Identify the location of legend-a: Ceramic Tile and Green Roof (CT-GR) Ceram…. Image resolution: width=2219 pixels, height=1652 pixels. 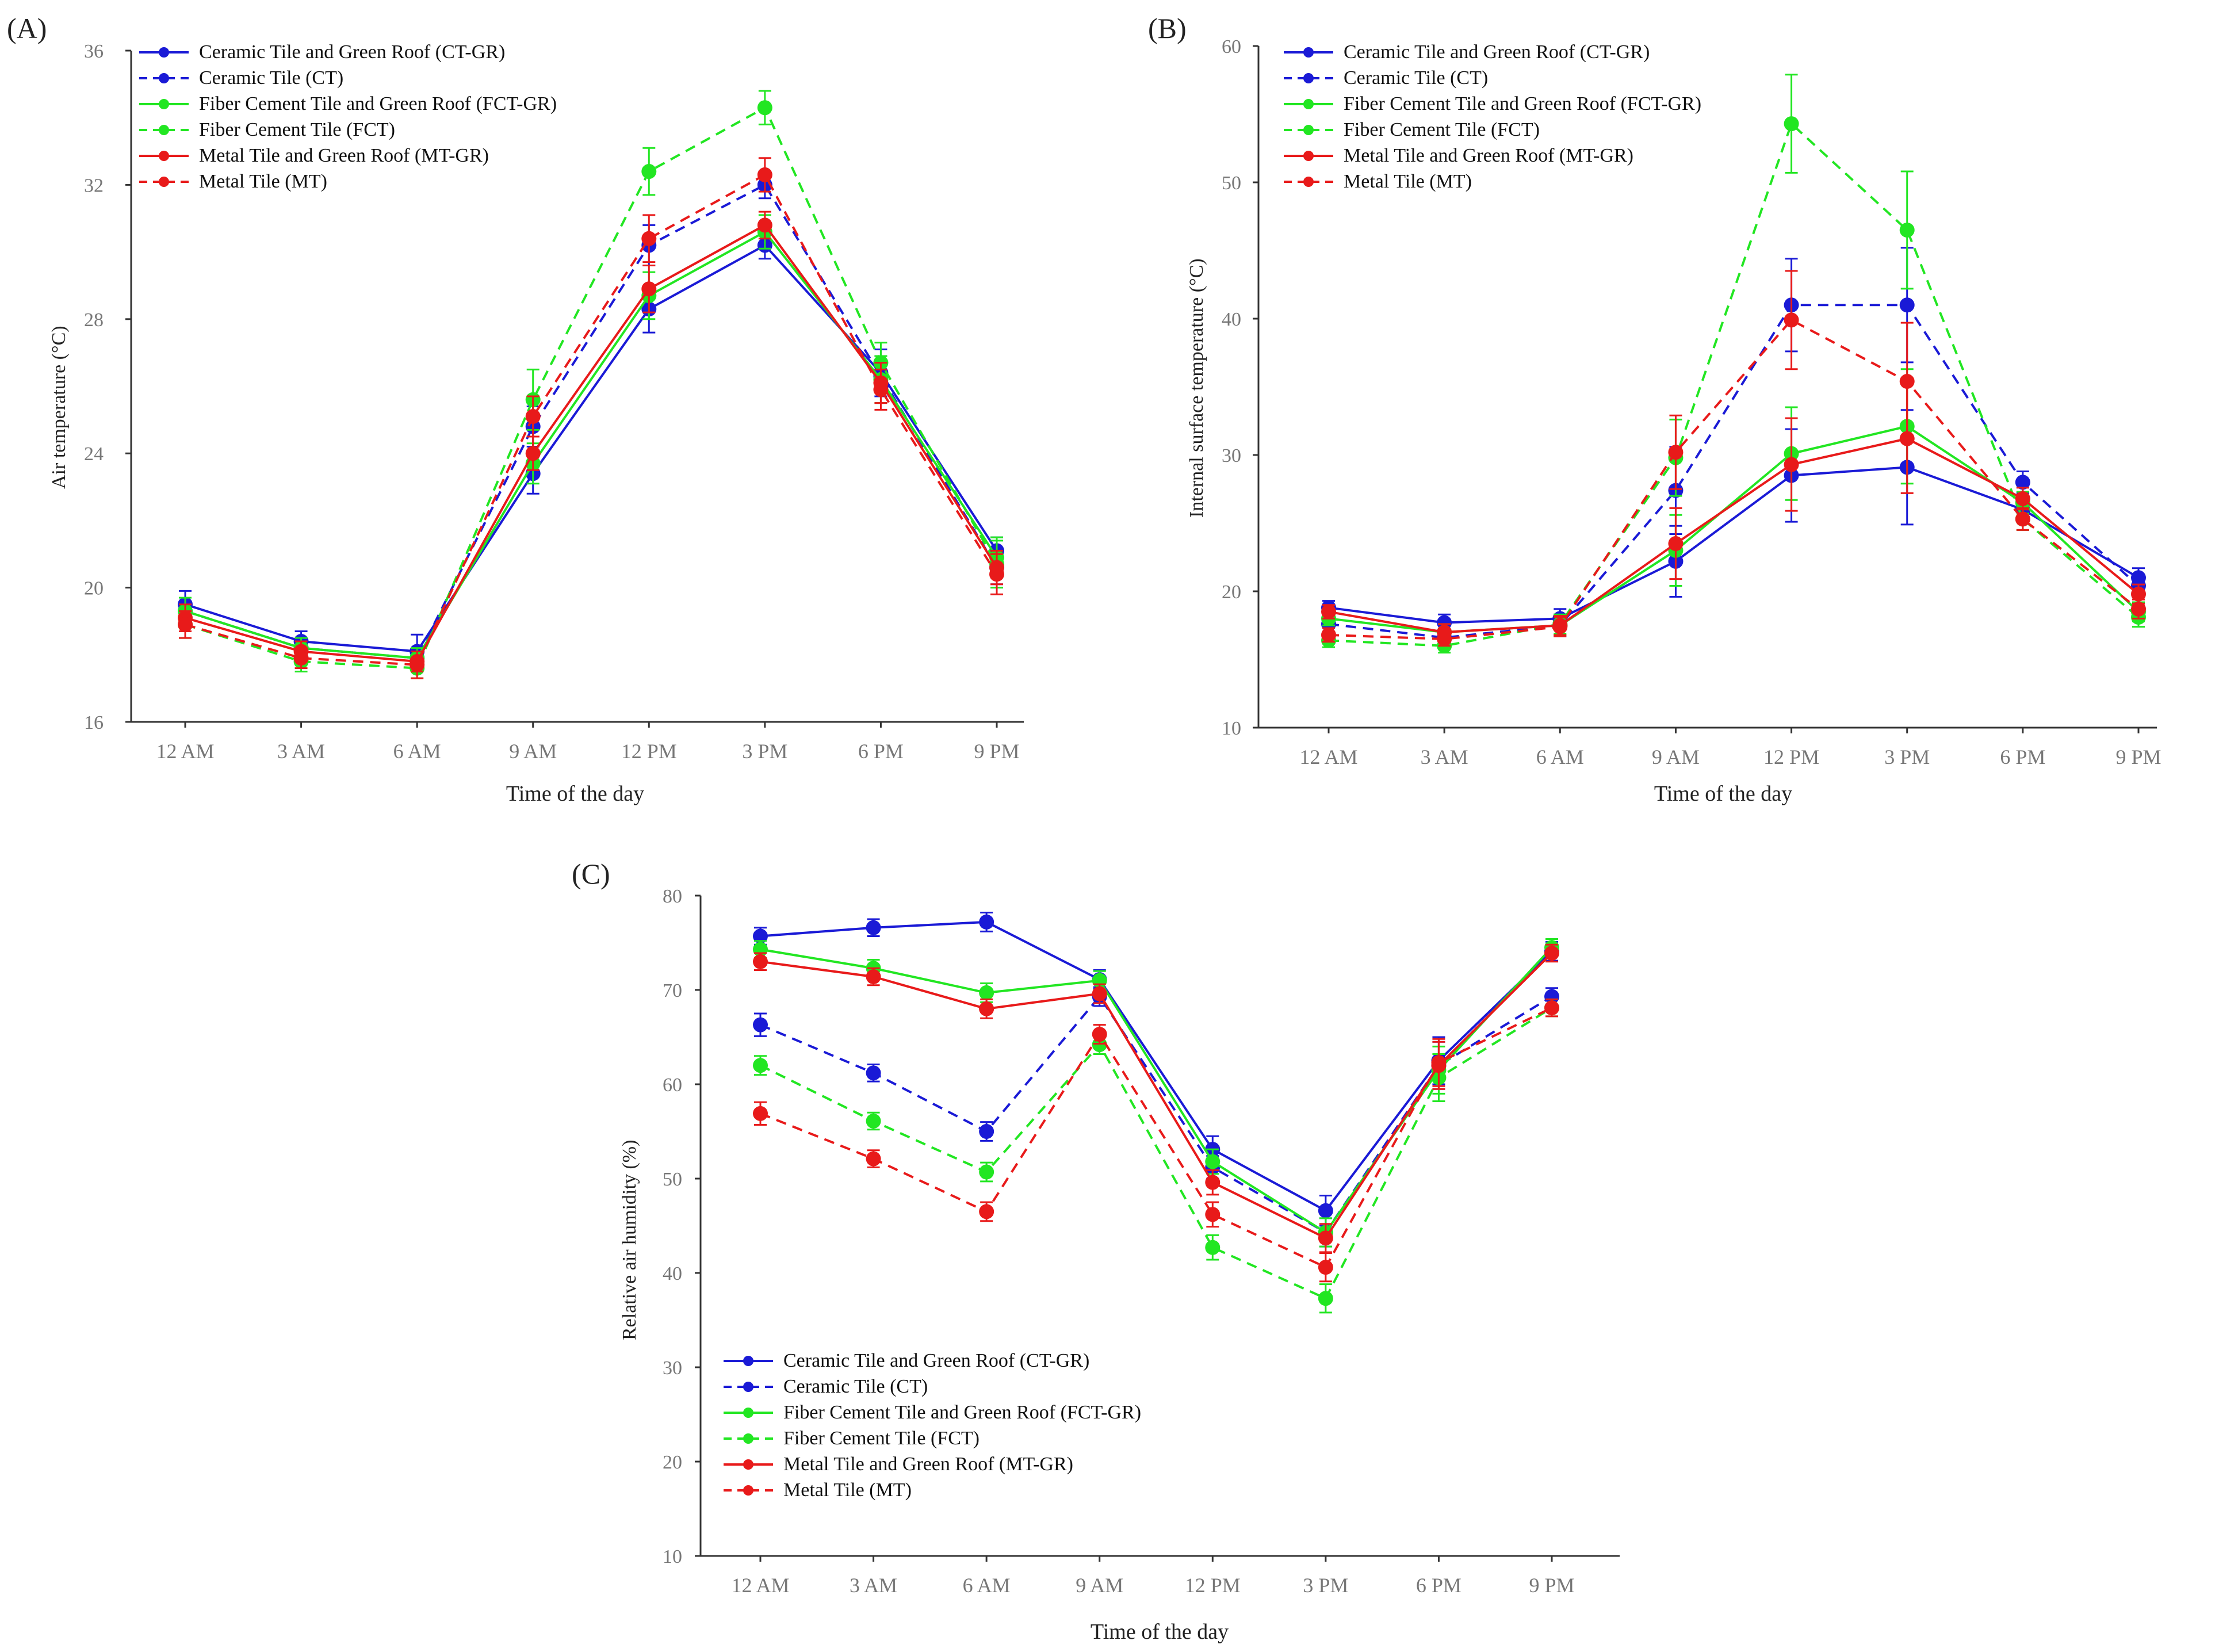
(347, 116).